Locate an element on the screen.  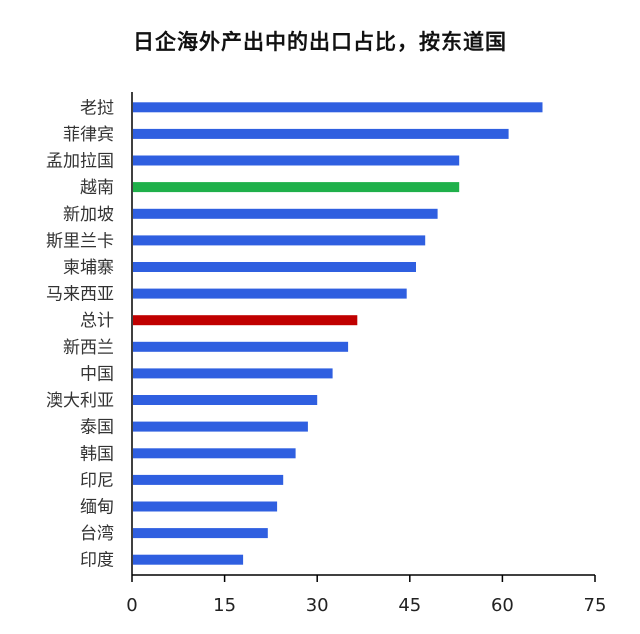
category-label-17: 印度 is located at coordinates (97, 561).